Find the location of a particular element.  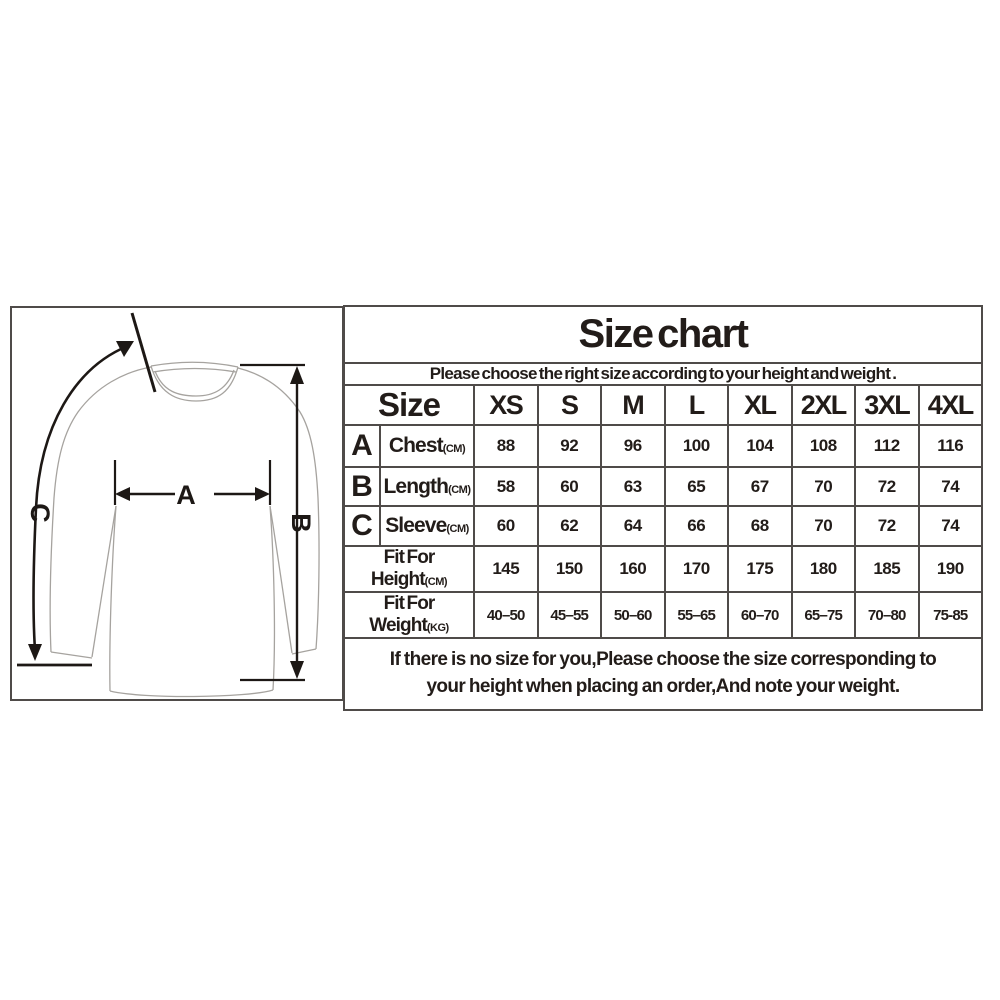

fit-weight-value: 60–70 is located at coordinates (760, 615).